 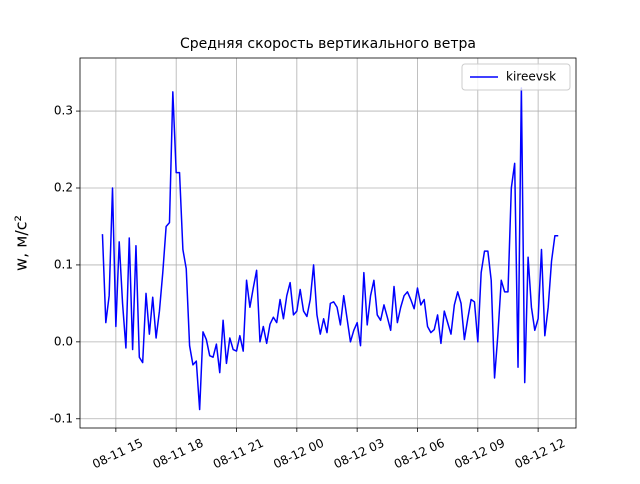 I want to click on legend-box, so click(x=516, y=77).